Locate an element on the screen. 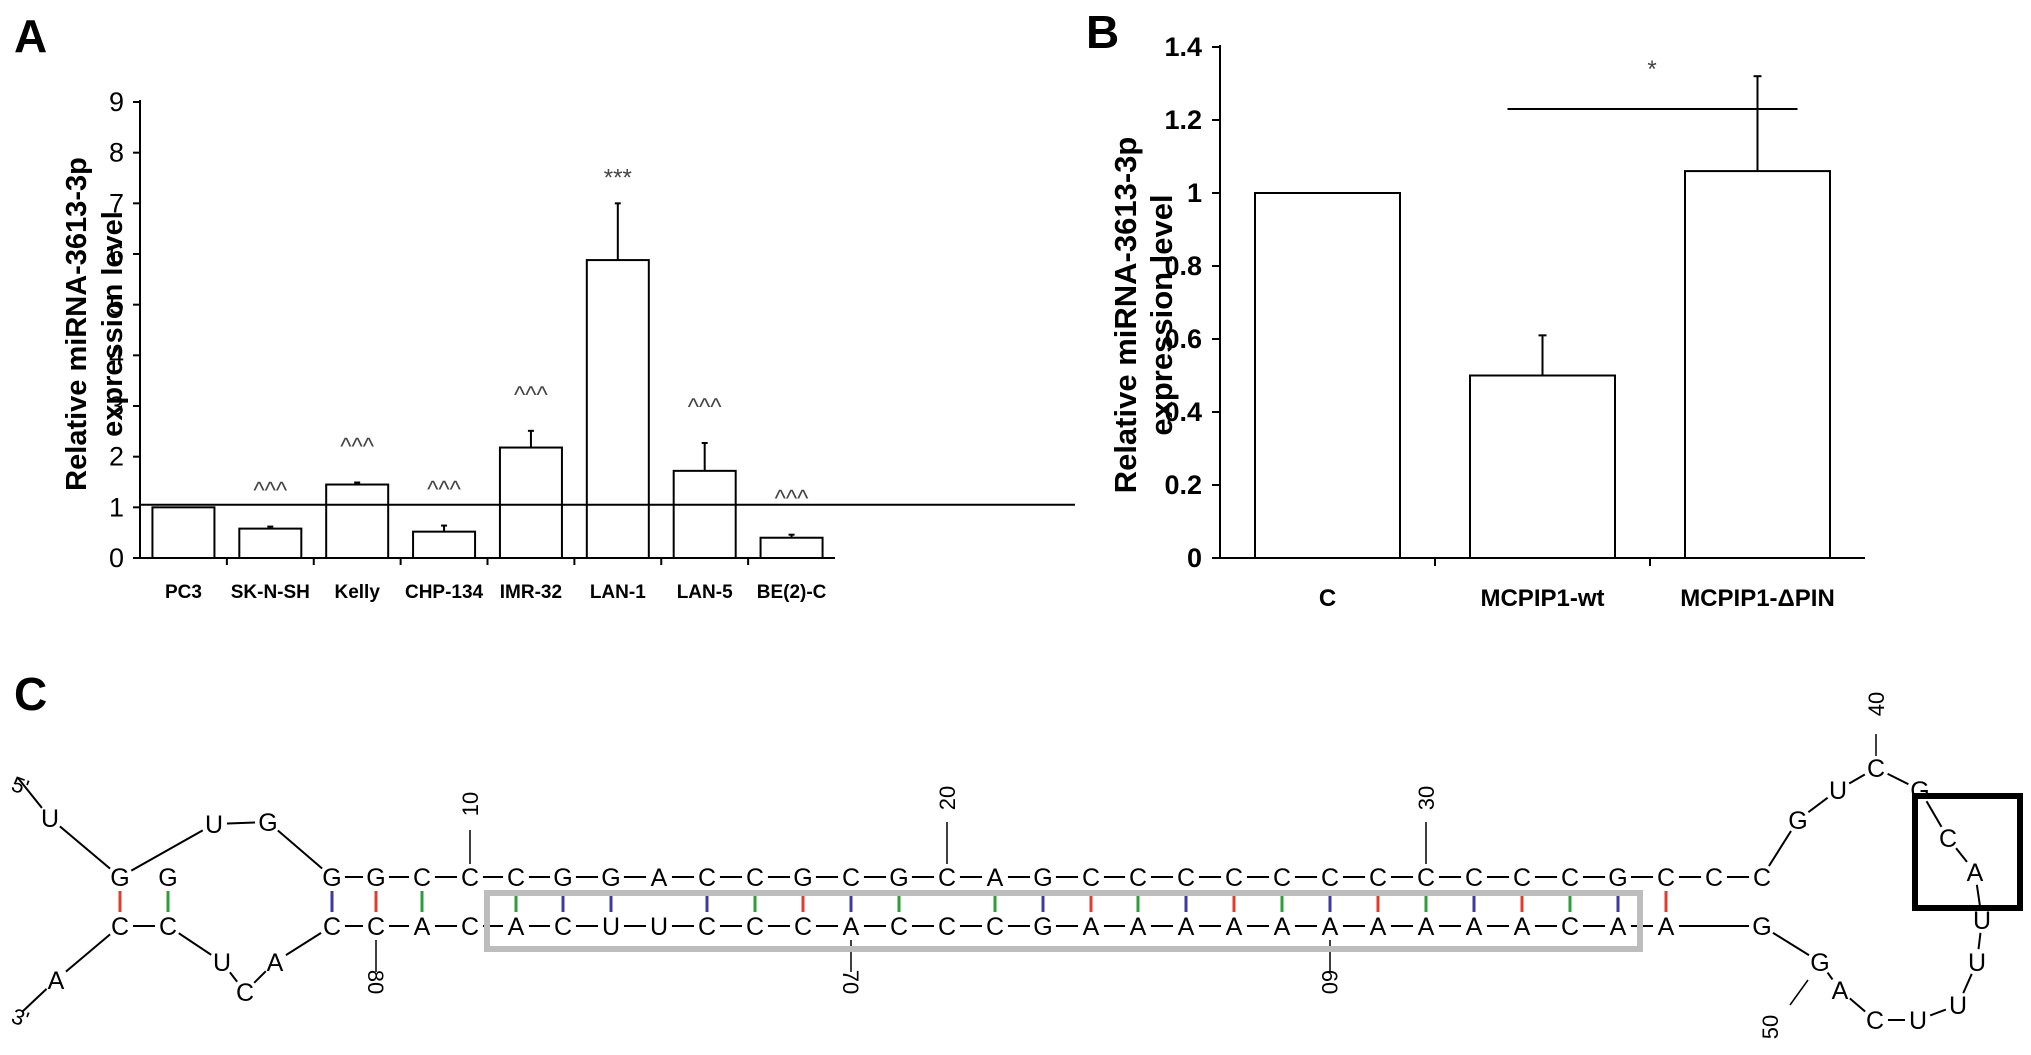  chart-a-ytick-label: 2 is located at coordinates (116, 457).